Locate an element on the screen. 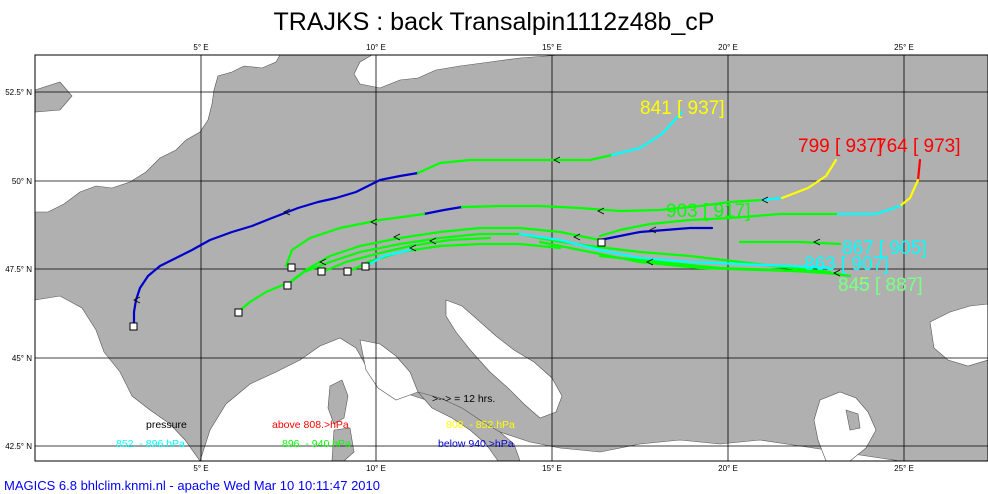  trajectory-label: 863 [ 907] is located at coordinates (846, 264).